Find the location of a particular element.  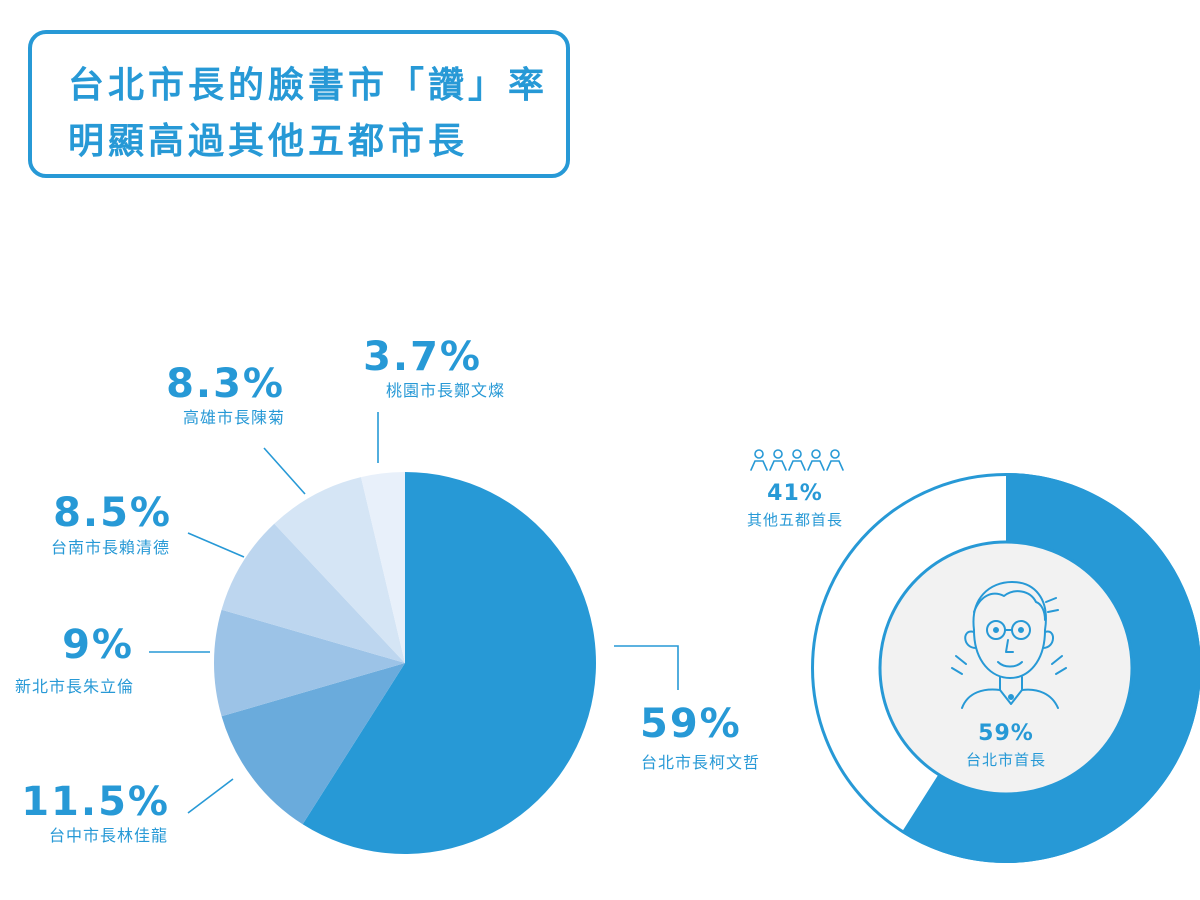

slice-name-label-6: 桃園市長鄭文燦 is located at coordinates (445, 390).